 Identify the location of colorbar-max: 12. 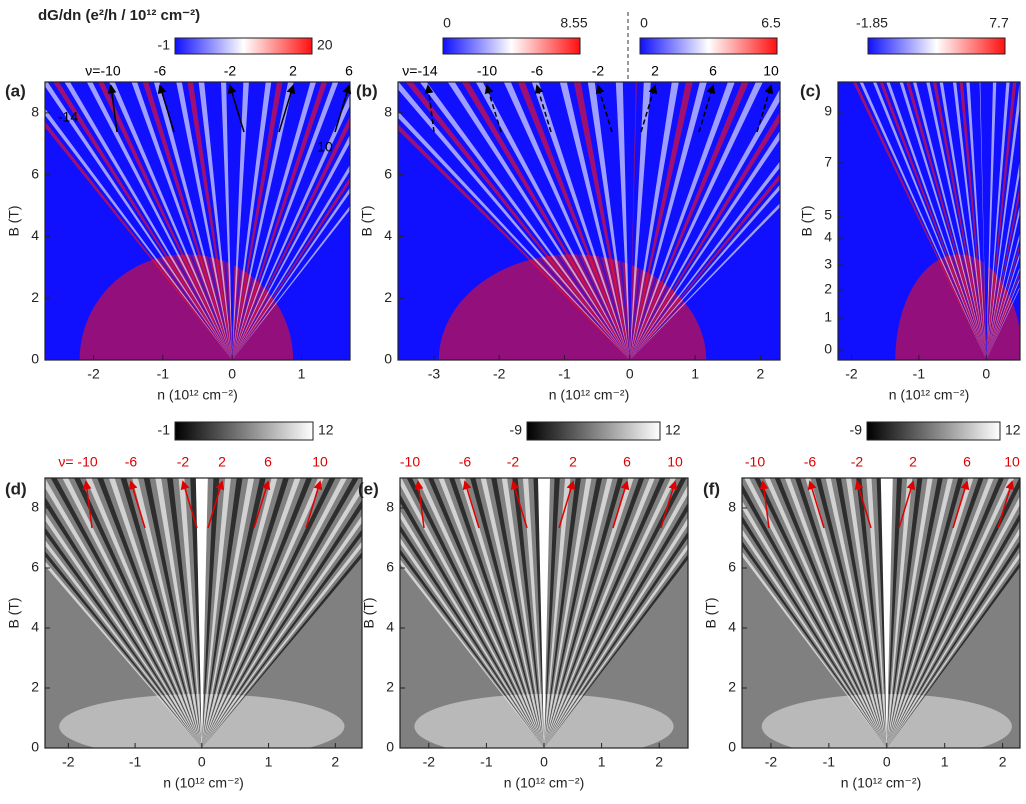
(326, 430).